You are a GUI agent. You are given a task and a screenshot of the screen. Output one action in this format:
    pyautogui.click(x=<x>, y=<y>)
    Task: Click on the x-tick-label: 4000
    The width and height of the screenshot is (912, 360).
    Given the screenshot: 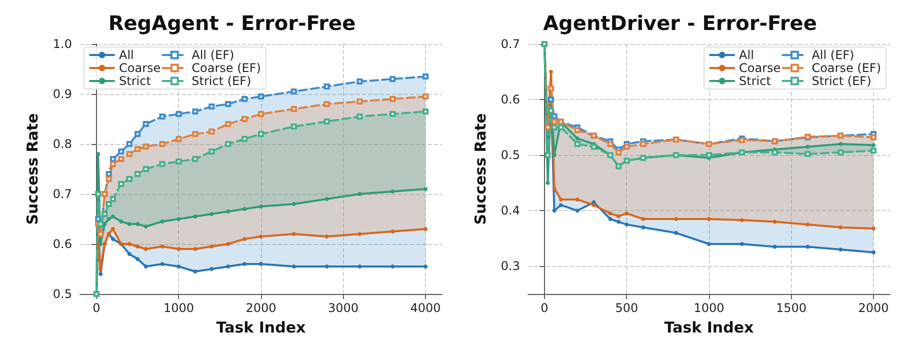 What is the action you would take?
    pyautogui.click(x=425, y=308)
    